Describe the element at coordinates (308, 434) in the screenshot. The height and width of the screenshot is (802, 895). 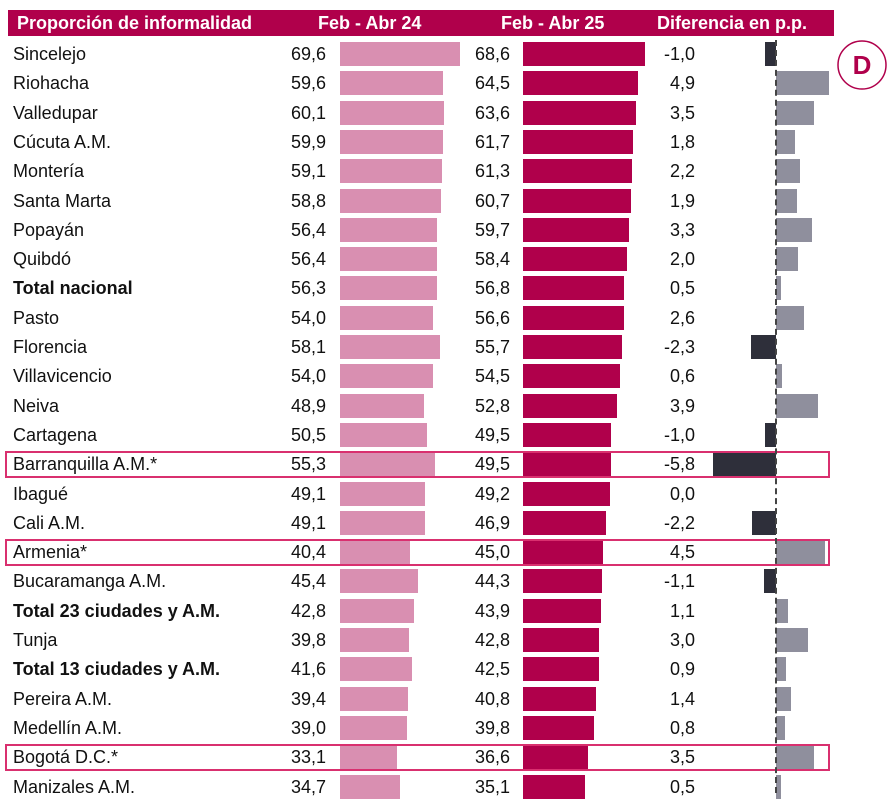
I see `value-2024: 50,5` at that location.